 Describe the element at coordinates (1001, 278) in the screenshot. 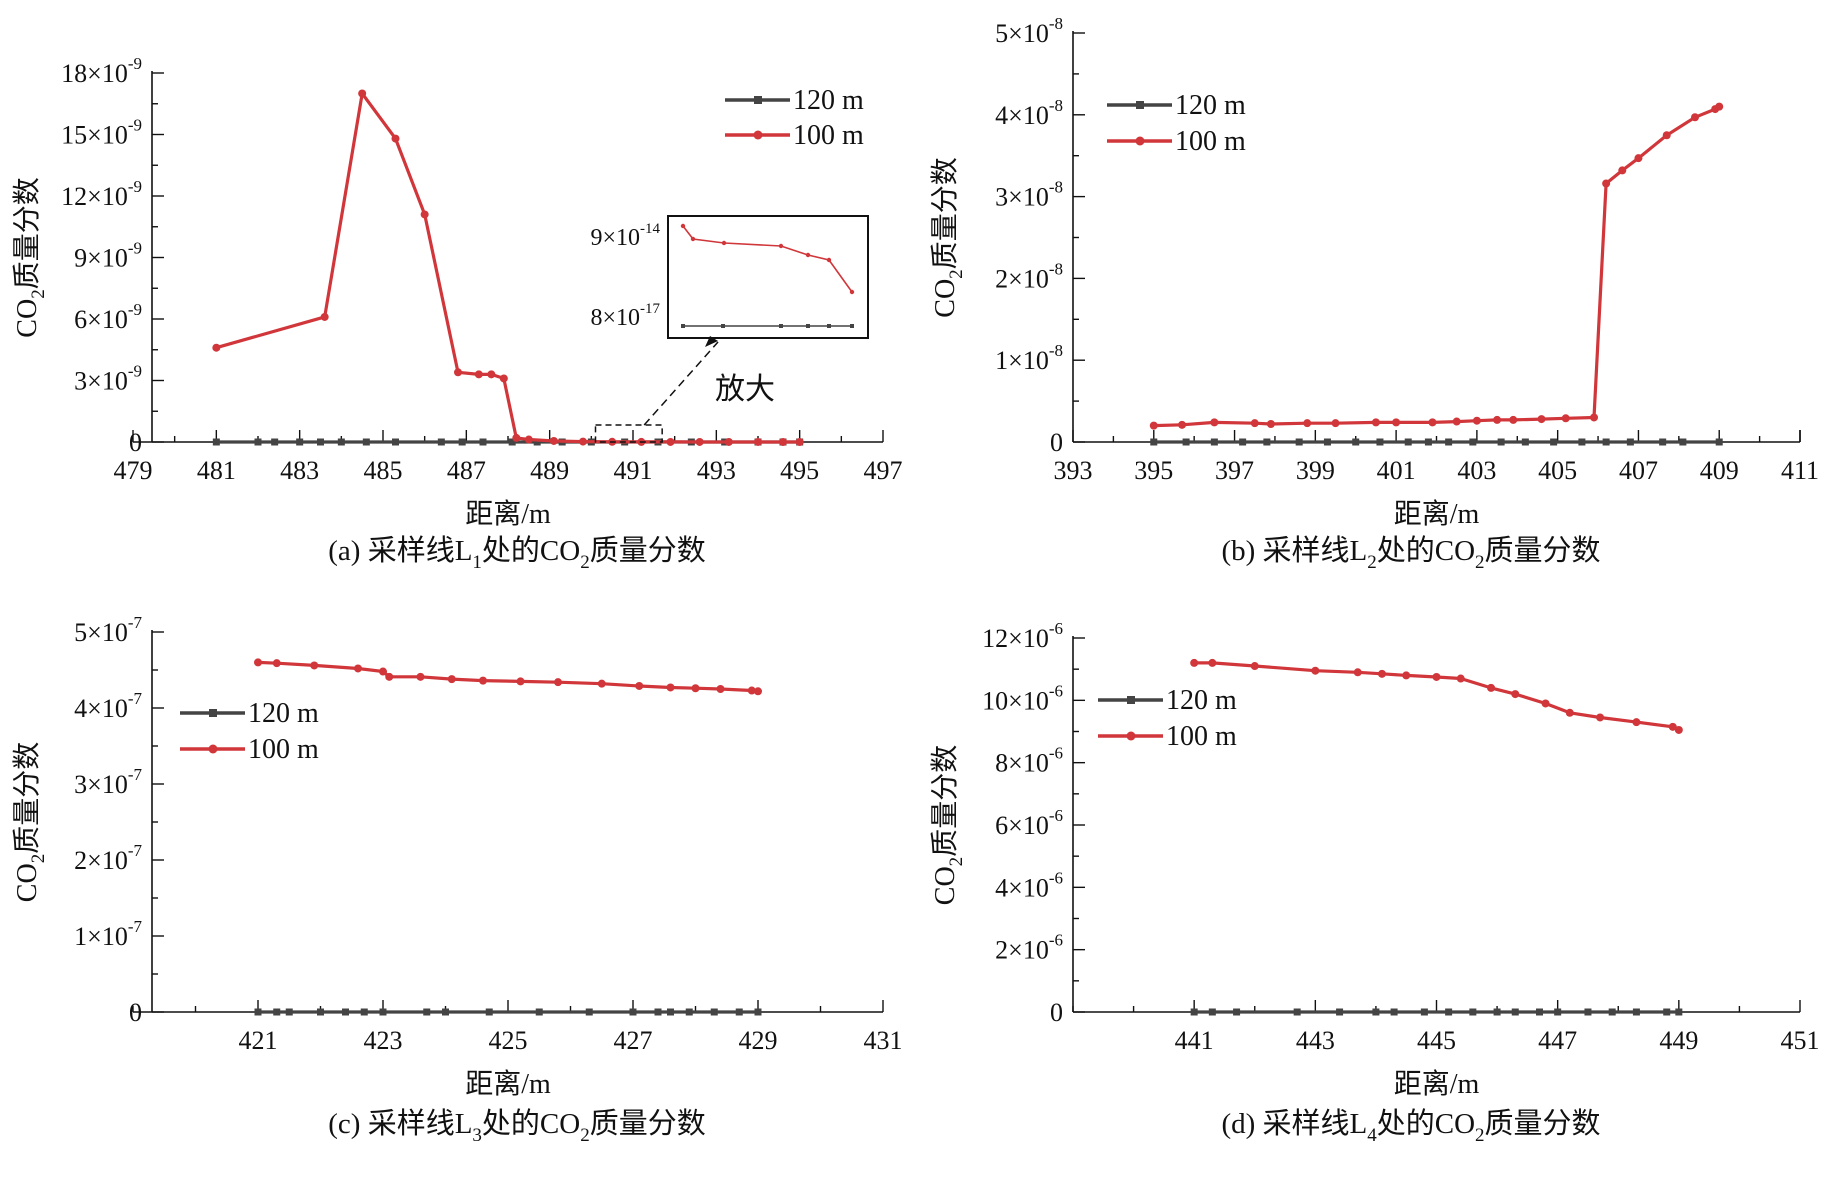

I see `y-tick-mantissa: 2` at that location.